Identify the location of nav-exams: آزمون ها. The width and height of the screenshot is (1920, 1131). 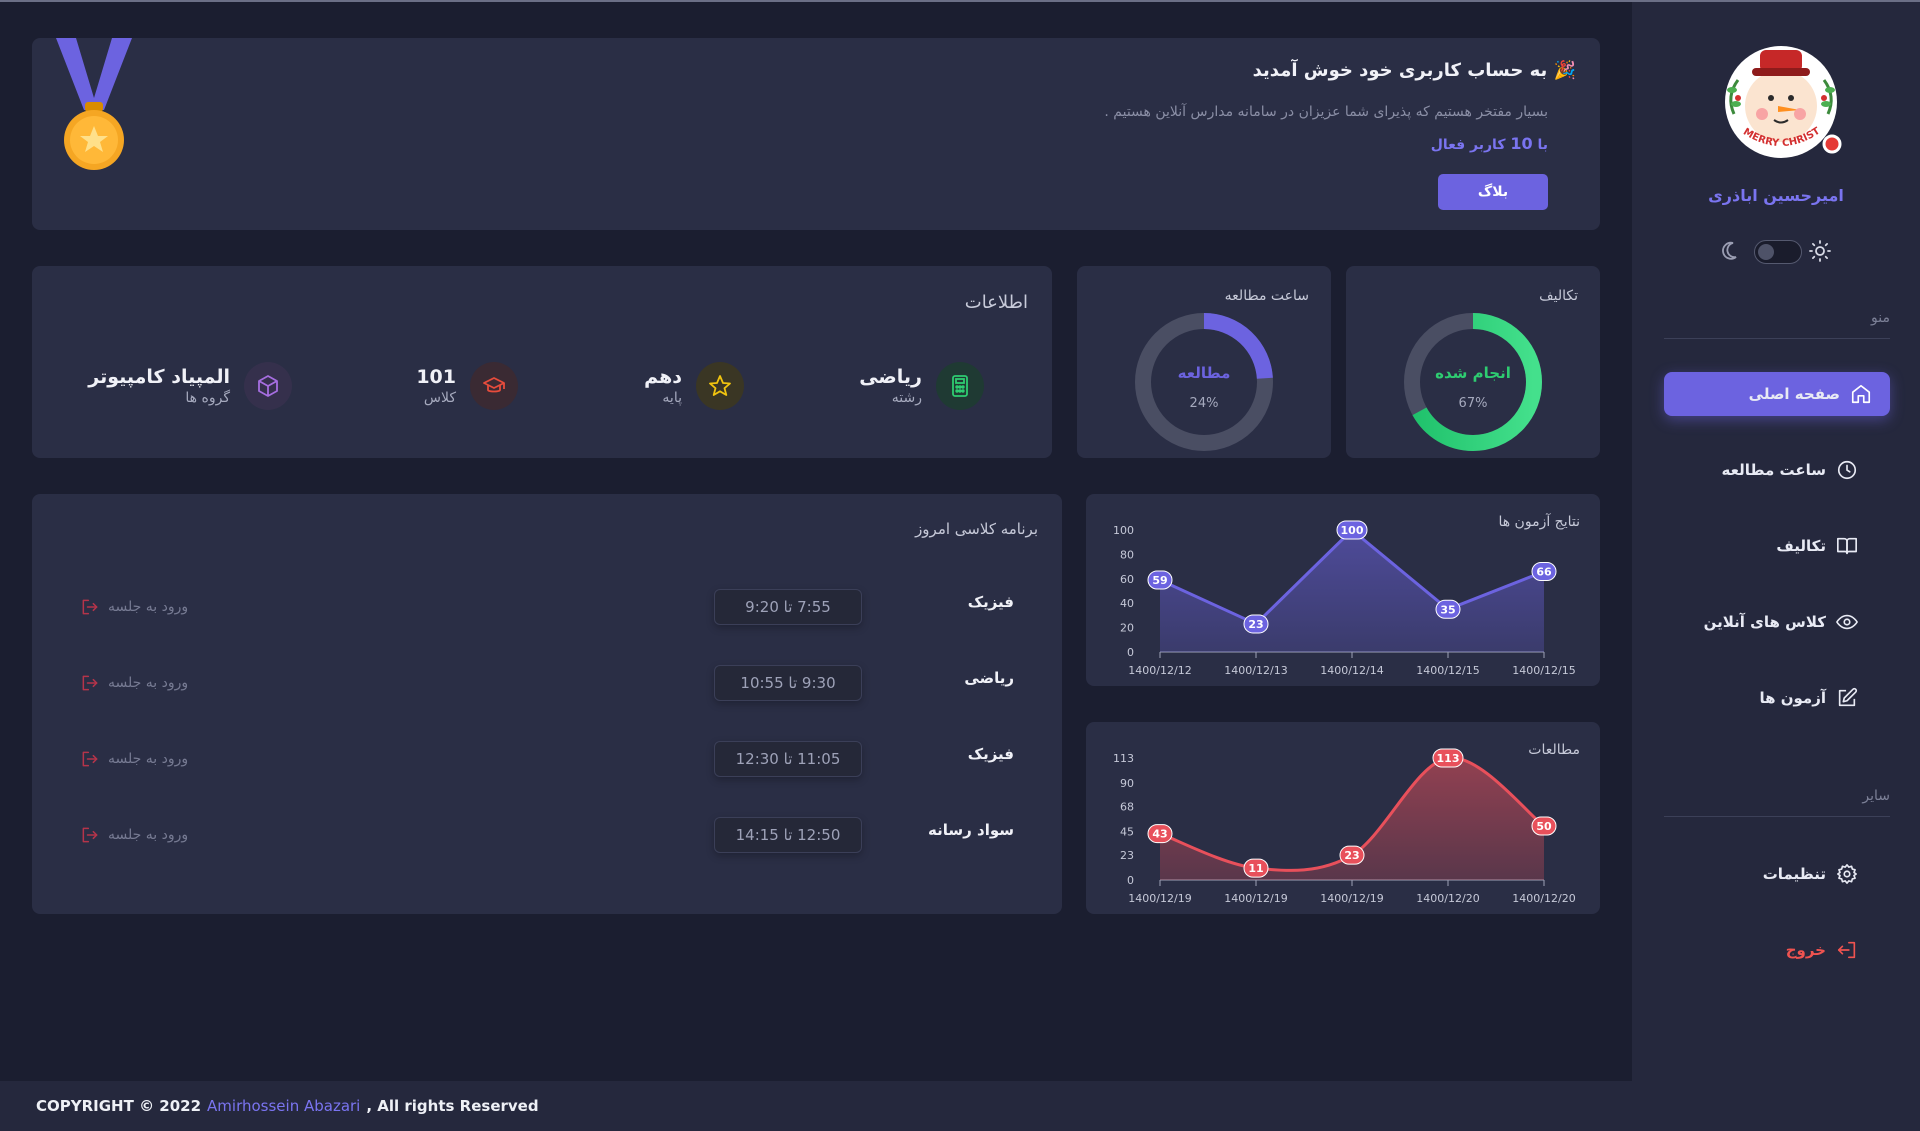
(1777, 698).